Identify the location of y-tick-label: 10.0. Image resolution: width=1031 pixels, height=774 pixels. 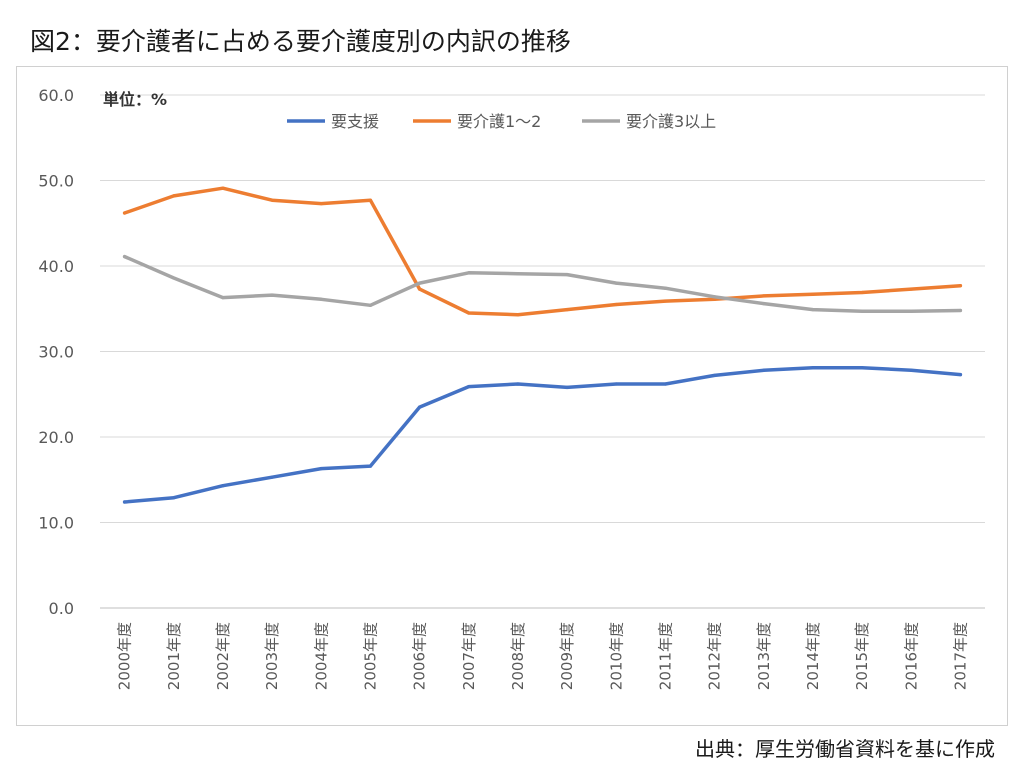
(56, 523).